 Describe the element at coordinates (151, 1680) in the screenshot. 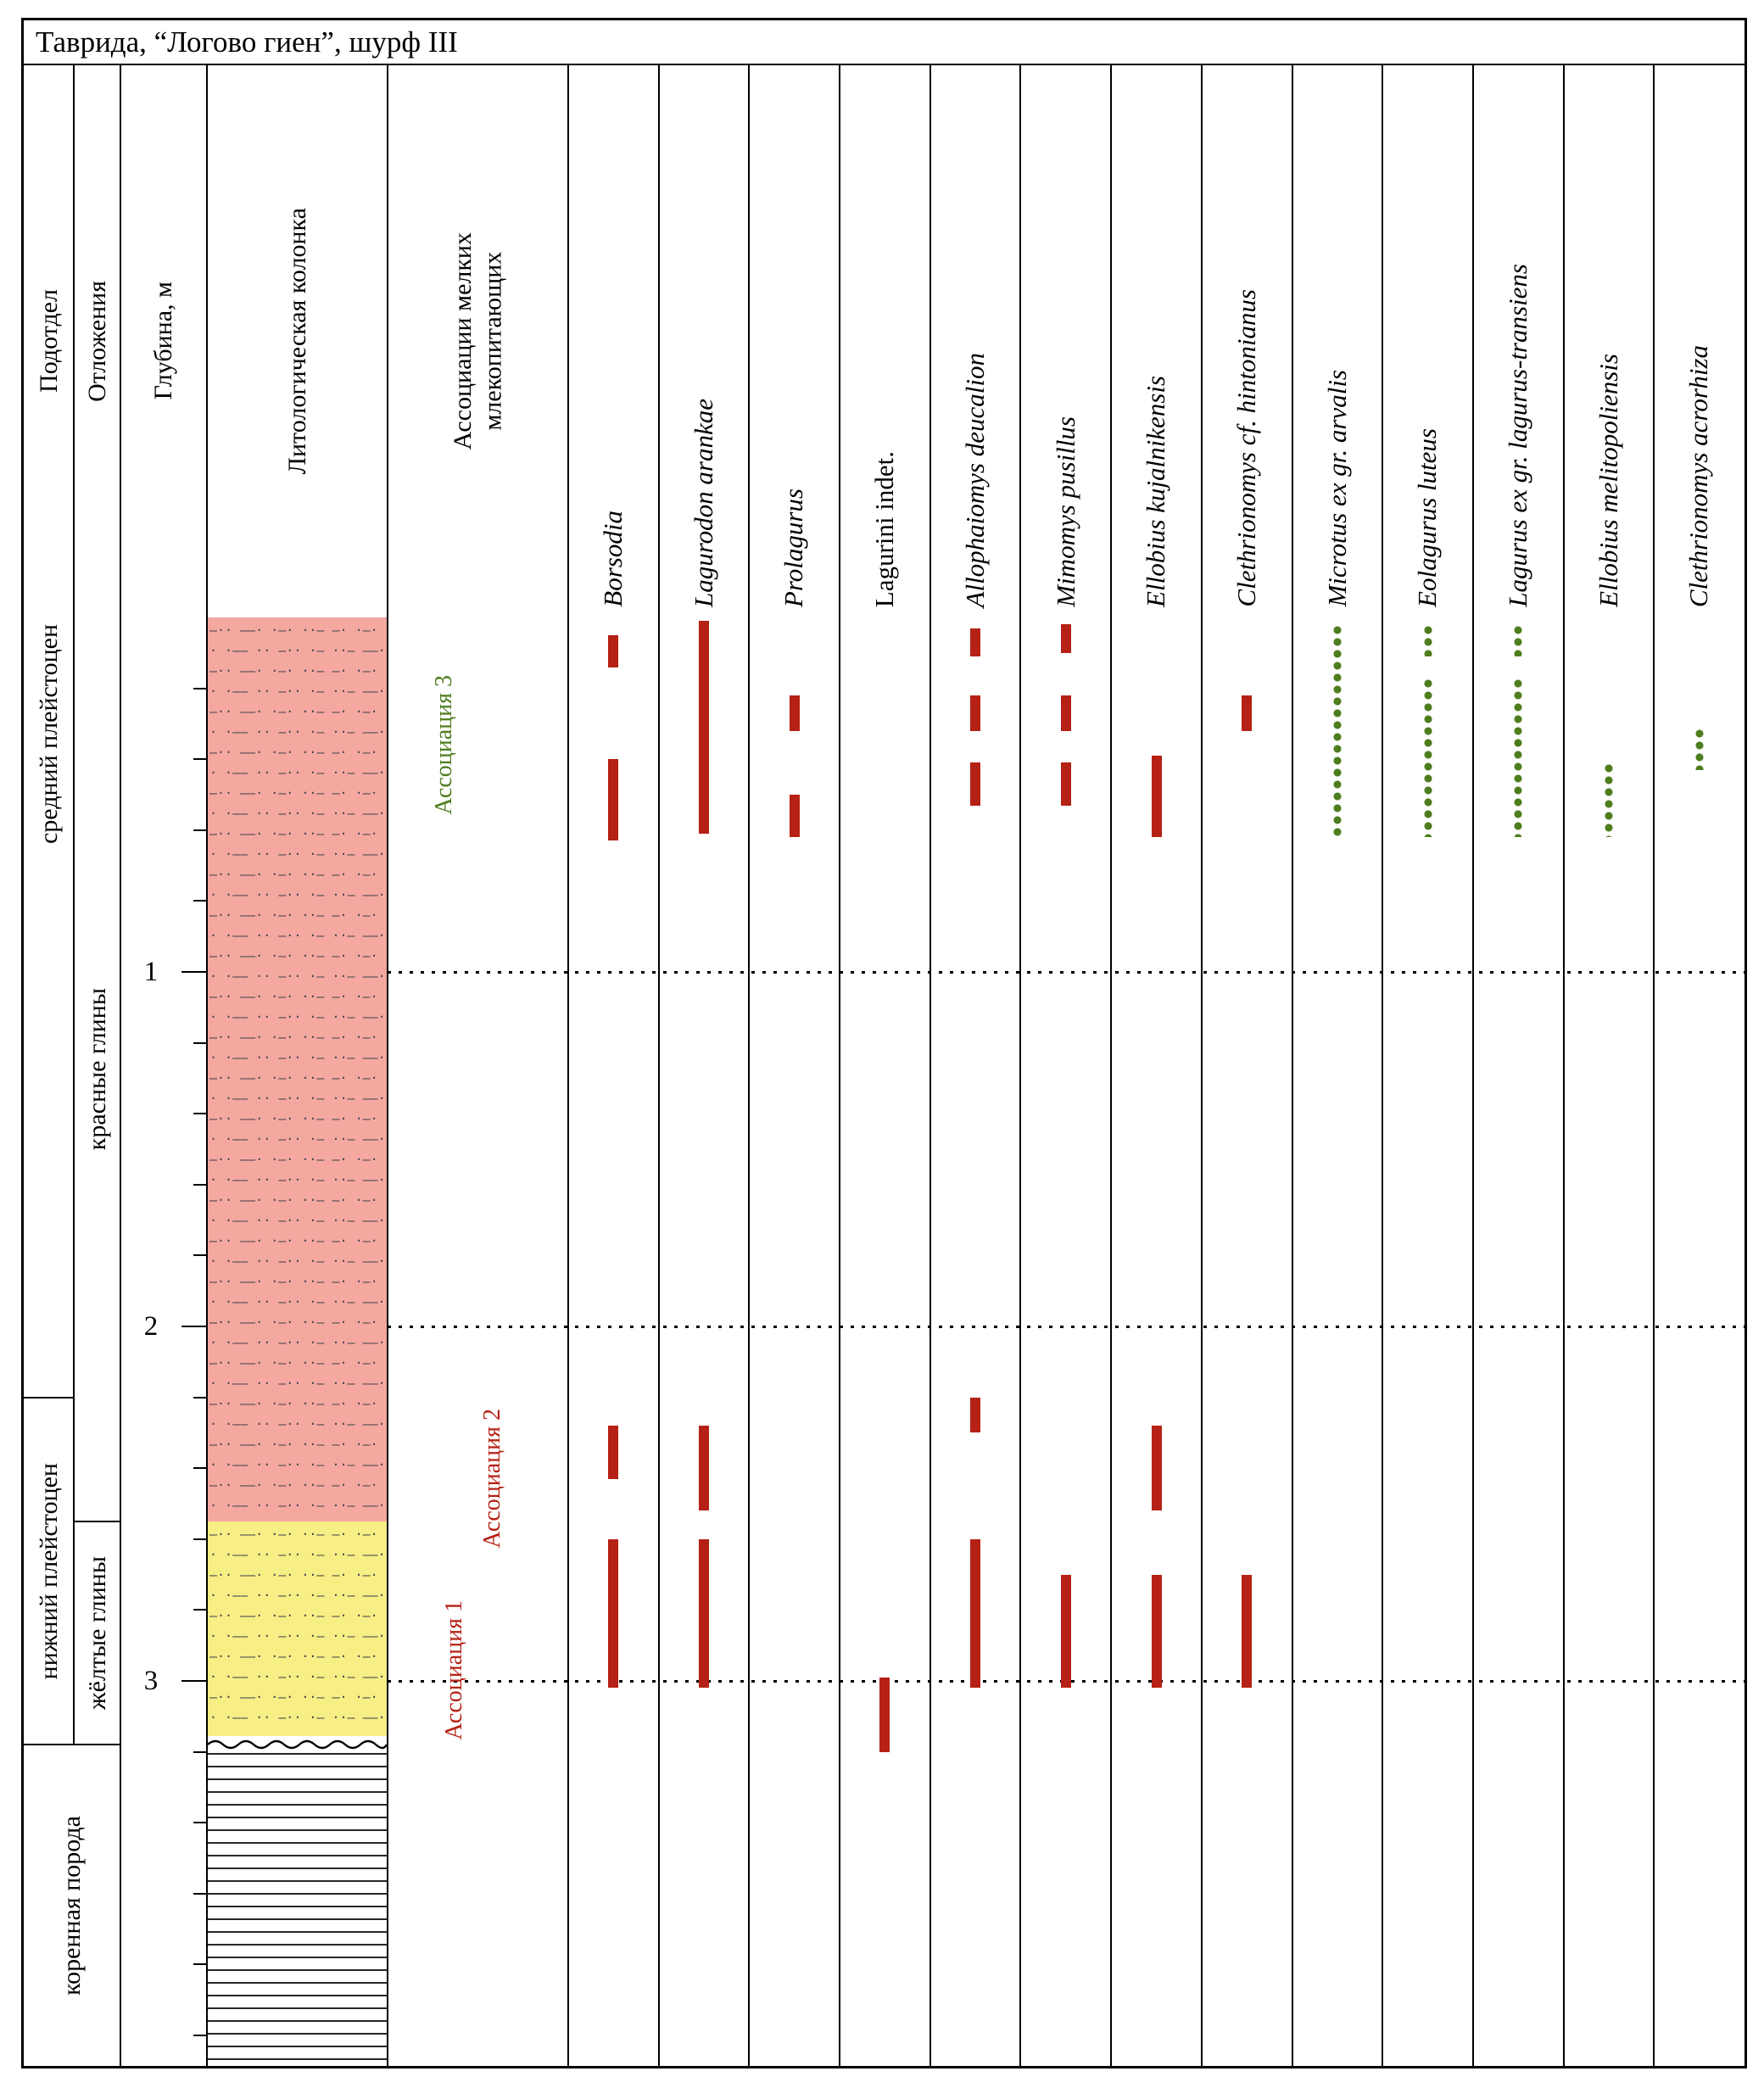

I see `depth-label-3: 3` at that location.